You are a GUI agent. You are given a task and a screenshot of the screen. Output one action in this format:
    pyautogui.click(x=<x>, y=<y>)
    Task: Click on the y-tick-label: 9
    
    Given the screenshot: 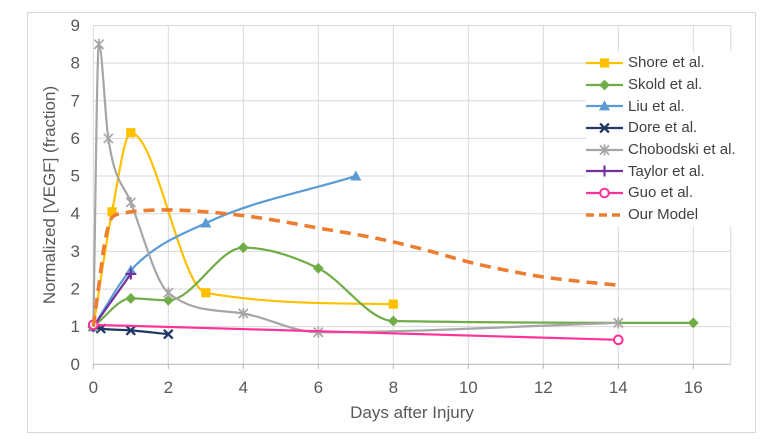 What is the action you would take?
    pyautogui.click(x=75, y=25)
    